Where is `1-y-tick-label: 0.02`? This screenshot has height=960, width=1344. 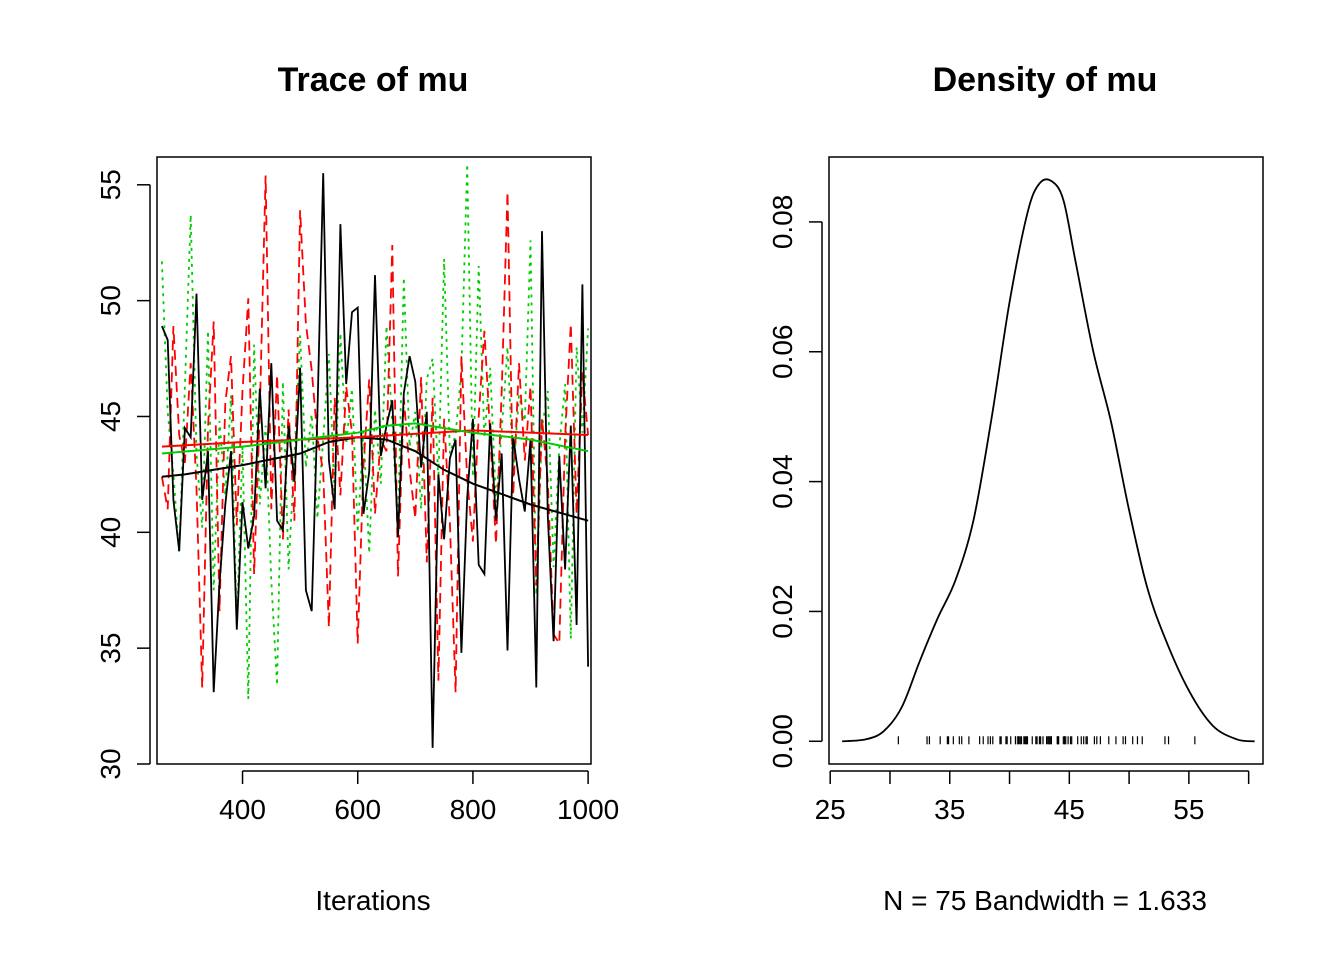
1-y-tick-label: 0.02 is located at coordinates (782, 611).